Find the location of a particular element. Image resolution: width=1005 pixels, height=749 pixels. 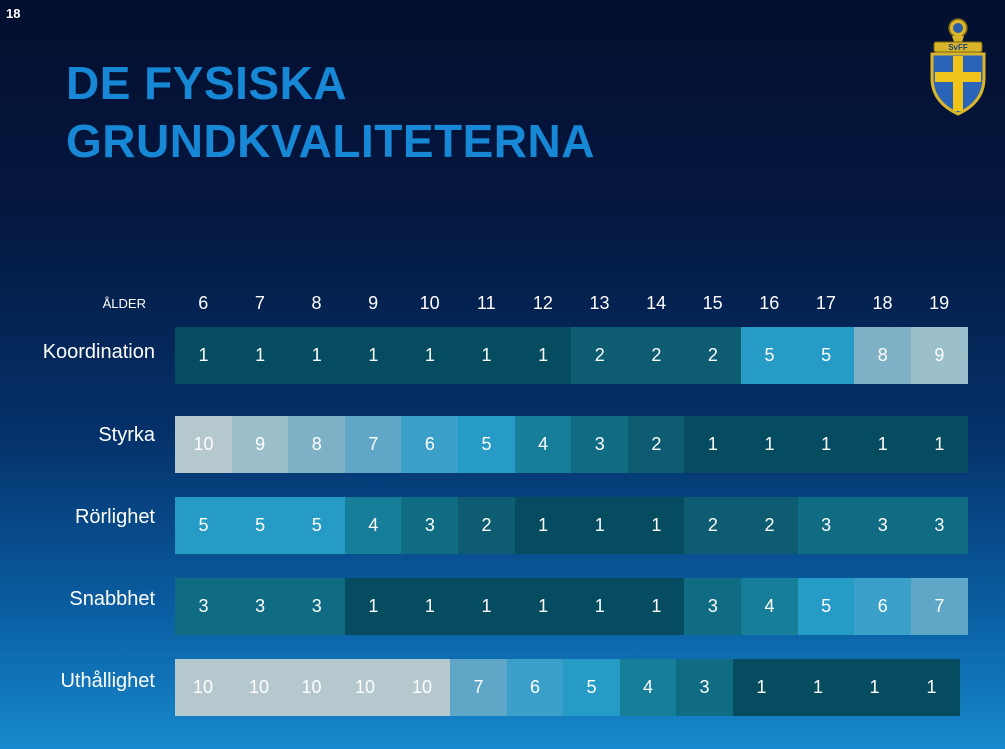

age-tick-13: 13 is located at coordinates (599, 303).